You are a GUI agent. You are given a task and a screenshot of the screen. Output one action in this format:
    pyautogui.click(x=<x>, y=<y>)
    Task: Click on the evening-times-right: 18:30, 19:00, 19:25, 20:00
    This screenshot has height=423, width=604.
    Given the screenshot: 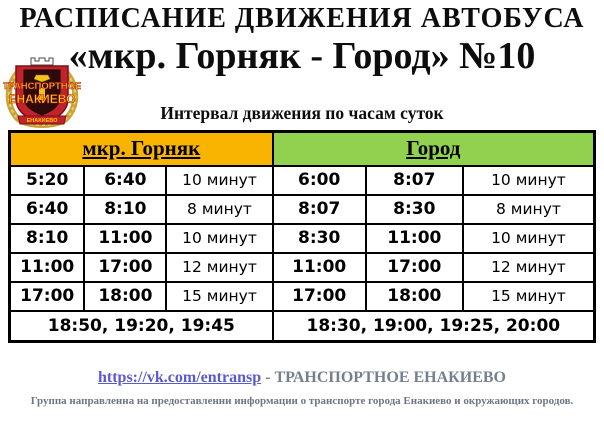 What is the action you would take?
    pyautogui.click(x=433, y=326)
    